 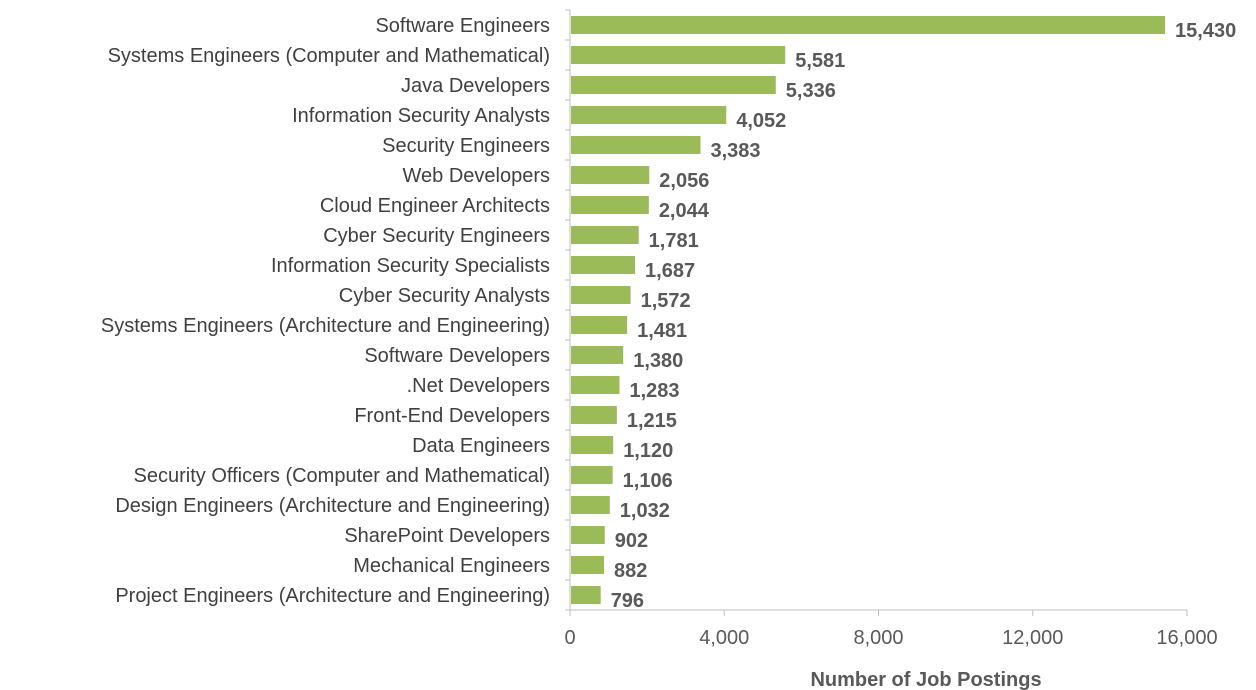 What do you see at coordinates (435, 206) in the screenshot?
I see `category-label: Cloud Engineer Architects` at bounding box center [435, 206].